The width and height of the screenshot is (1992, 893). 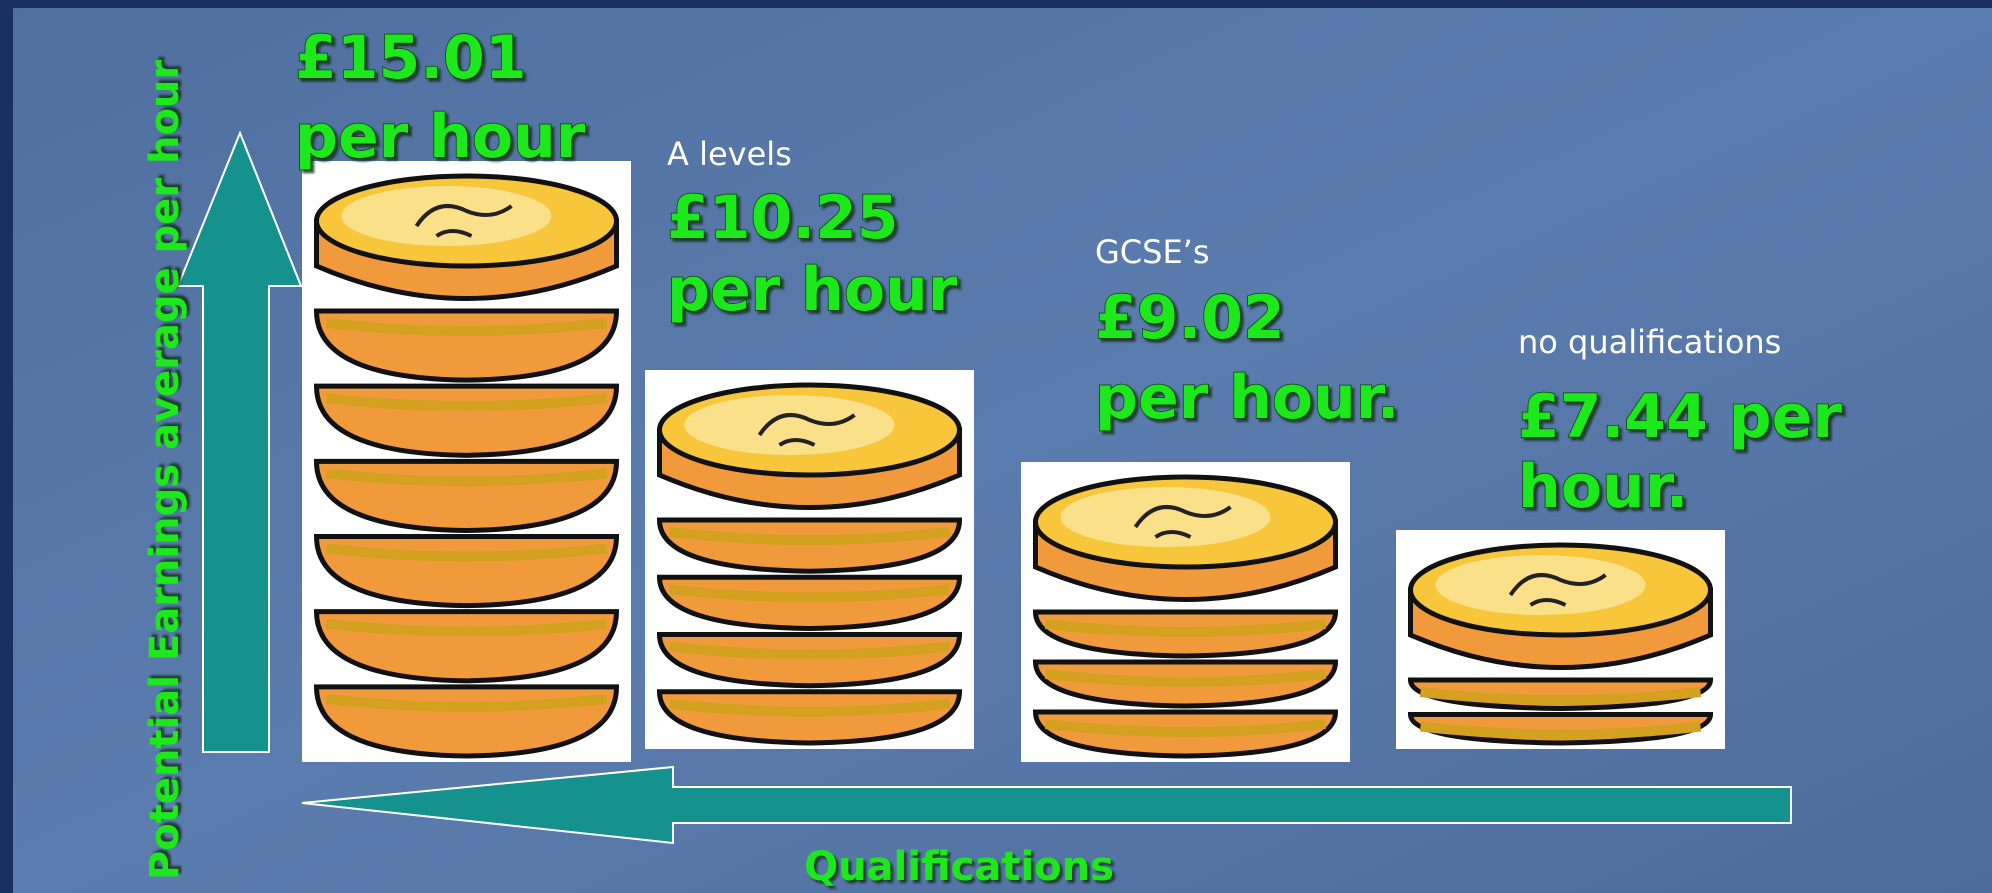 I want to click on horizontal-arrow, so click(x=1046, y=805).